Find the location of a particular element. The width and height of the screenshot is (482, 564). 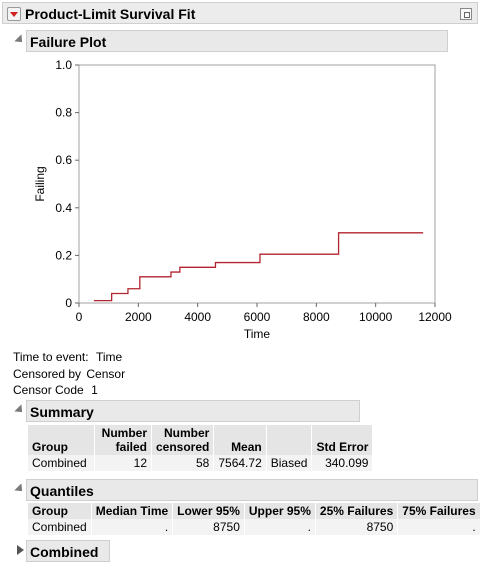

y-tick-label: 1.0 is located at coordinates (63, 65).